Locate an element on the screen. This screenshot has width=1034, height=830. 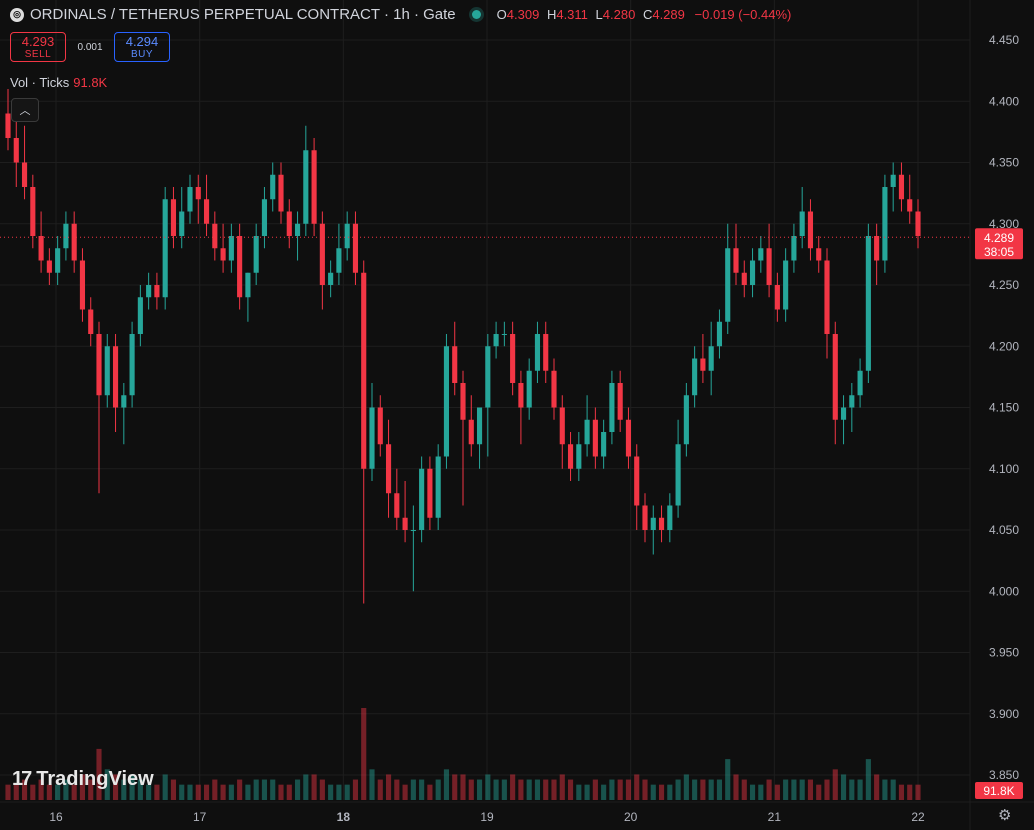
tradingview-logo: 17 TradingView is located at coordinates (83, 779).